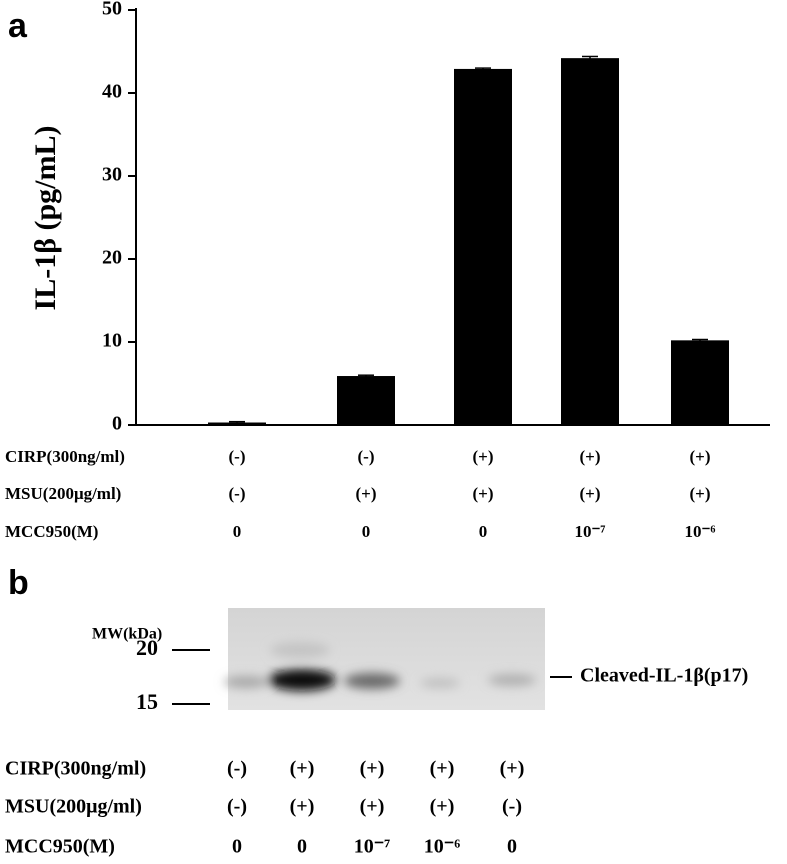 The image size is (787, 864). What do you see at coordinates (147, 647) in the screenshot?
I see `mw-marker-label: 20` at bounding box center [147, 647].